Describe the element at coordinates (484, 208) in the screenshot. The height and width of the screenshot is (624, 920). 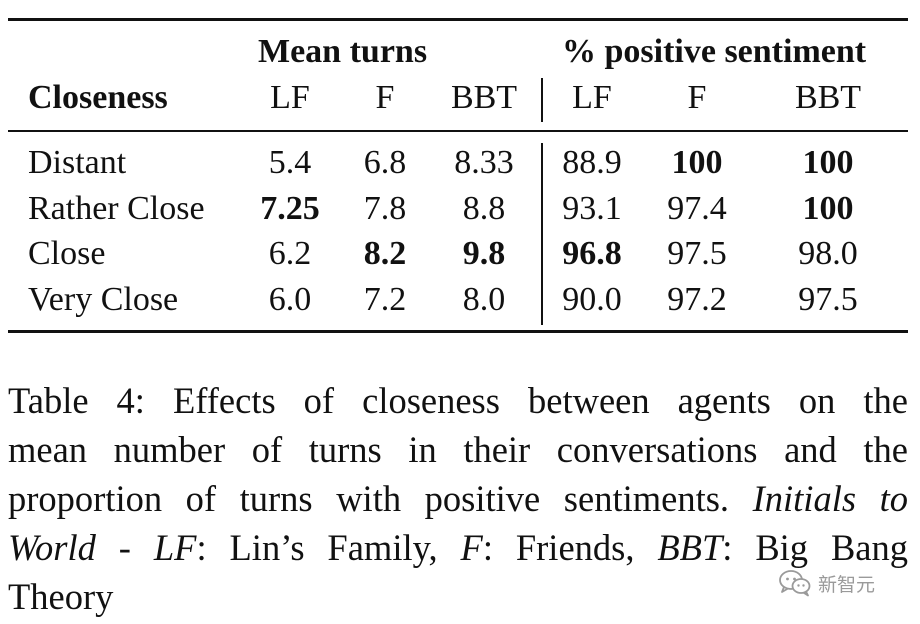
I see `table-cell: 8.8` at that location.